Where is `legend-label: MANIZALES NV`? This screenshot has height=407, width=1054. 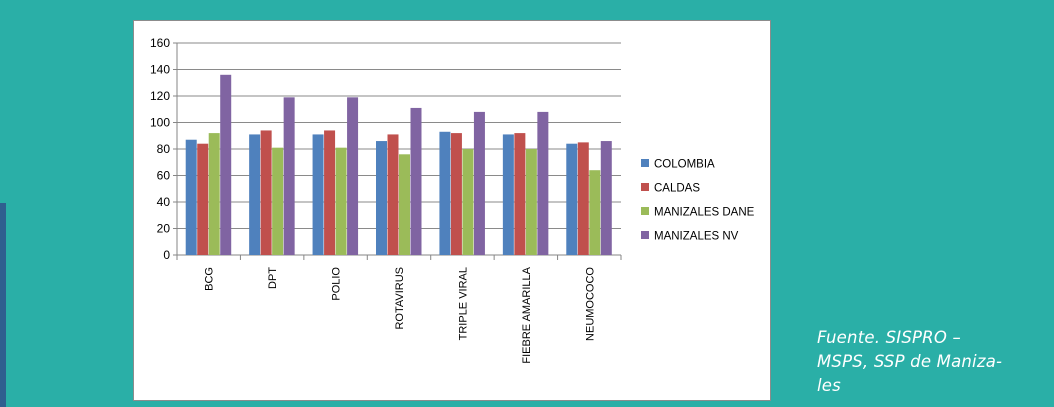
legend-label: MANIZALES NV is located at coordinates (696, 237).